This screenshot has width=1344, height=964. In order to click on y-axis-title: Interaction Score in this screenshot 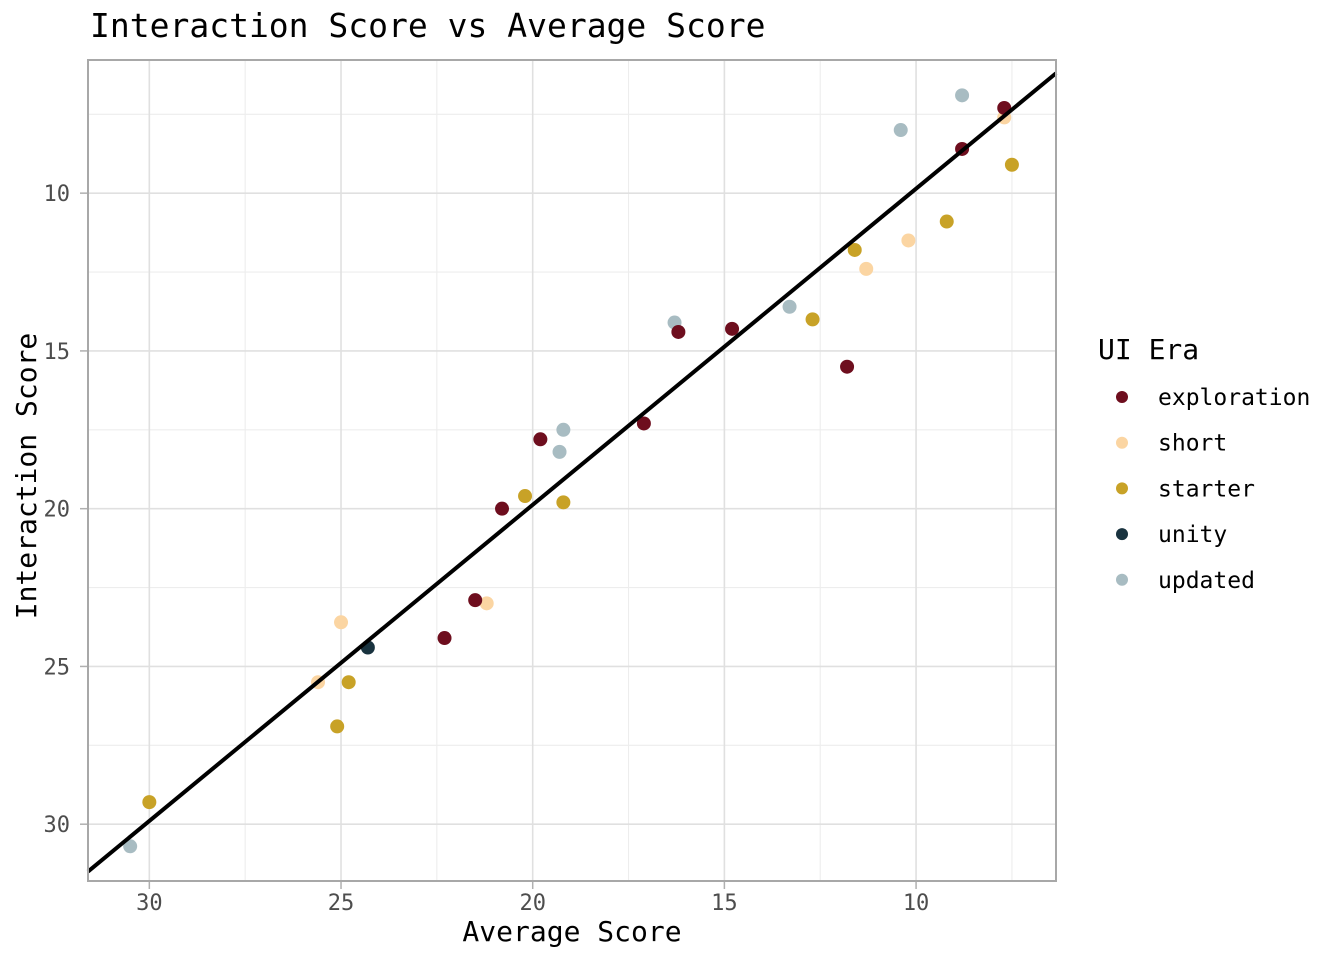, I will do `click(26, 476)`.